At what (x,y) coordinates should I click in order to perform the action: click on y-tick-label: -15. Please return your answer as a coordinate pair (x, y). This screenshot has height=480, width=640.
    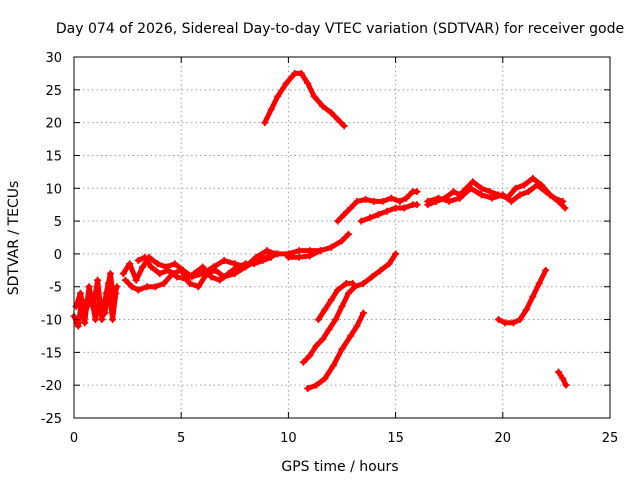
    Looking at the image, I should click on (51, 353).